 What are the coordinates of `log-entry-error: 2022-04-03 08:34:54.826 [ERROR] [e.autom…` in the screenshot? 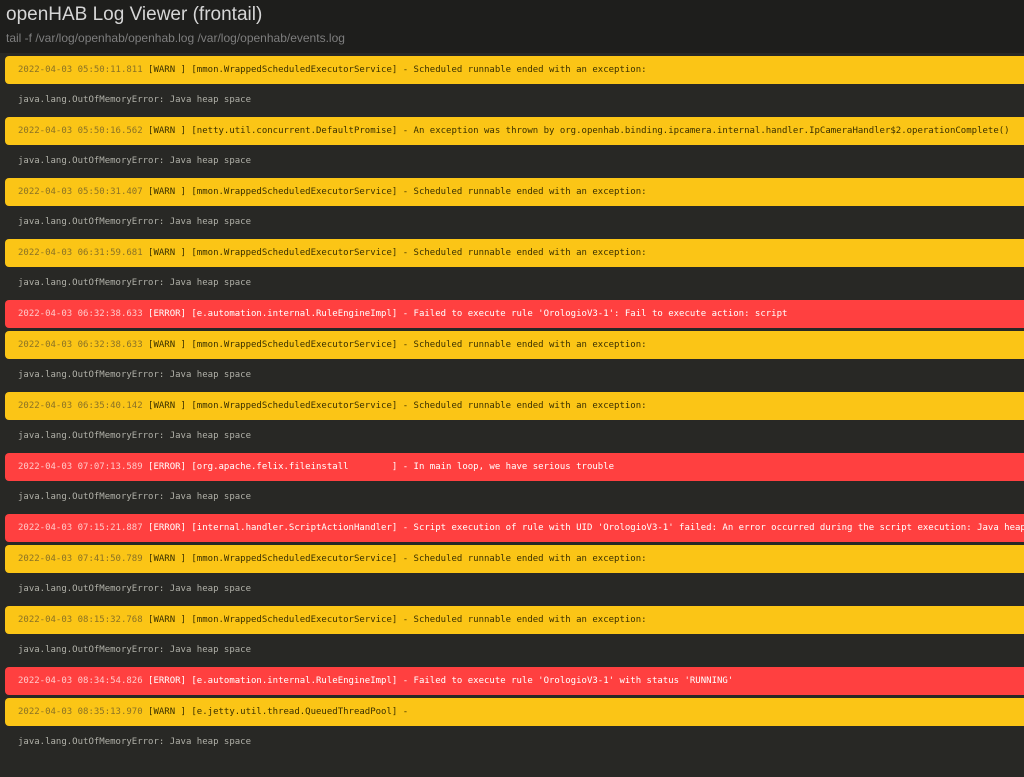 It's located at (514, 681).